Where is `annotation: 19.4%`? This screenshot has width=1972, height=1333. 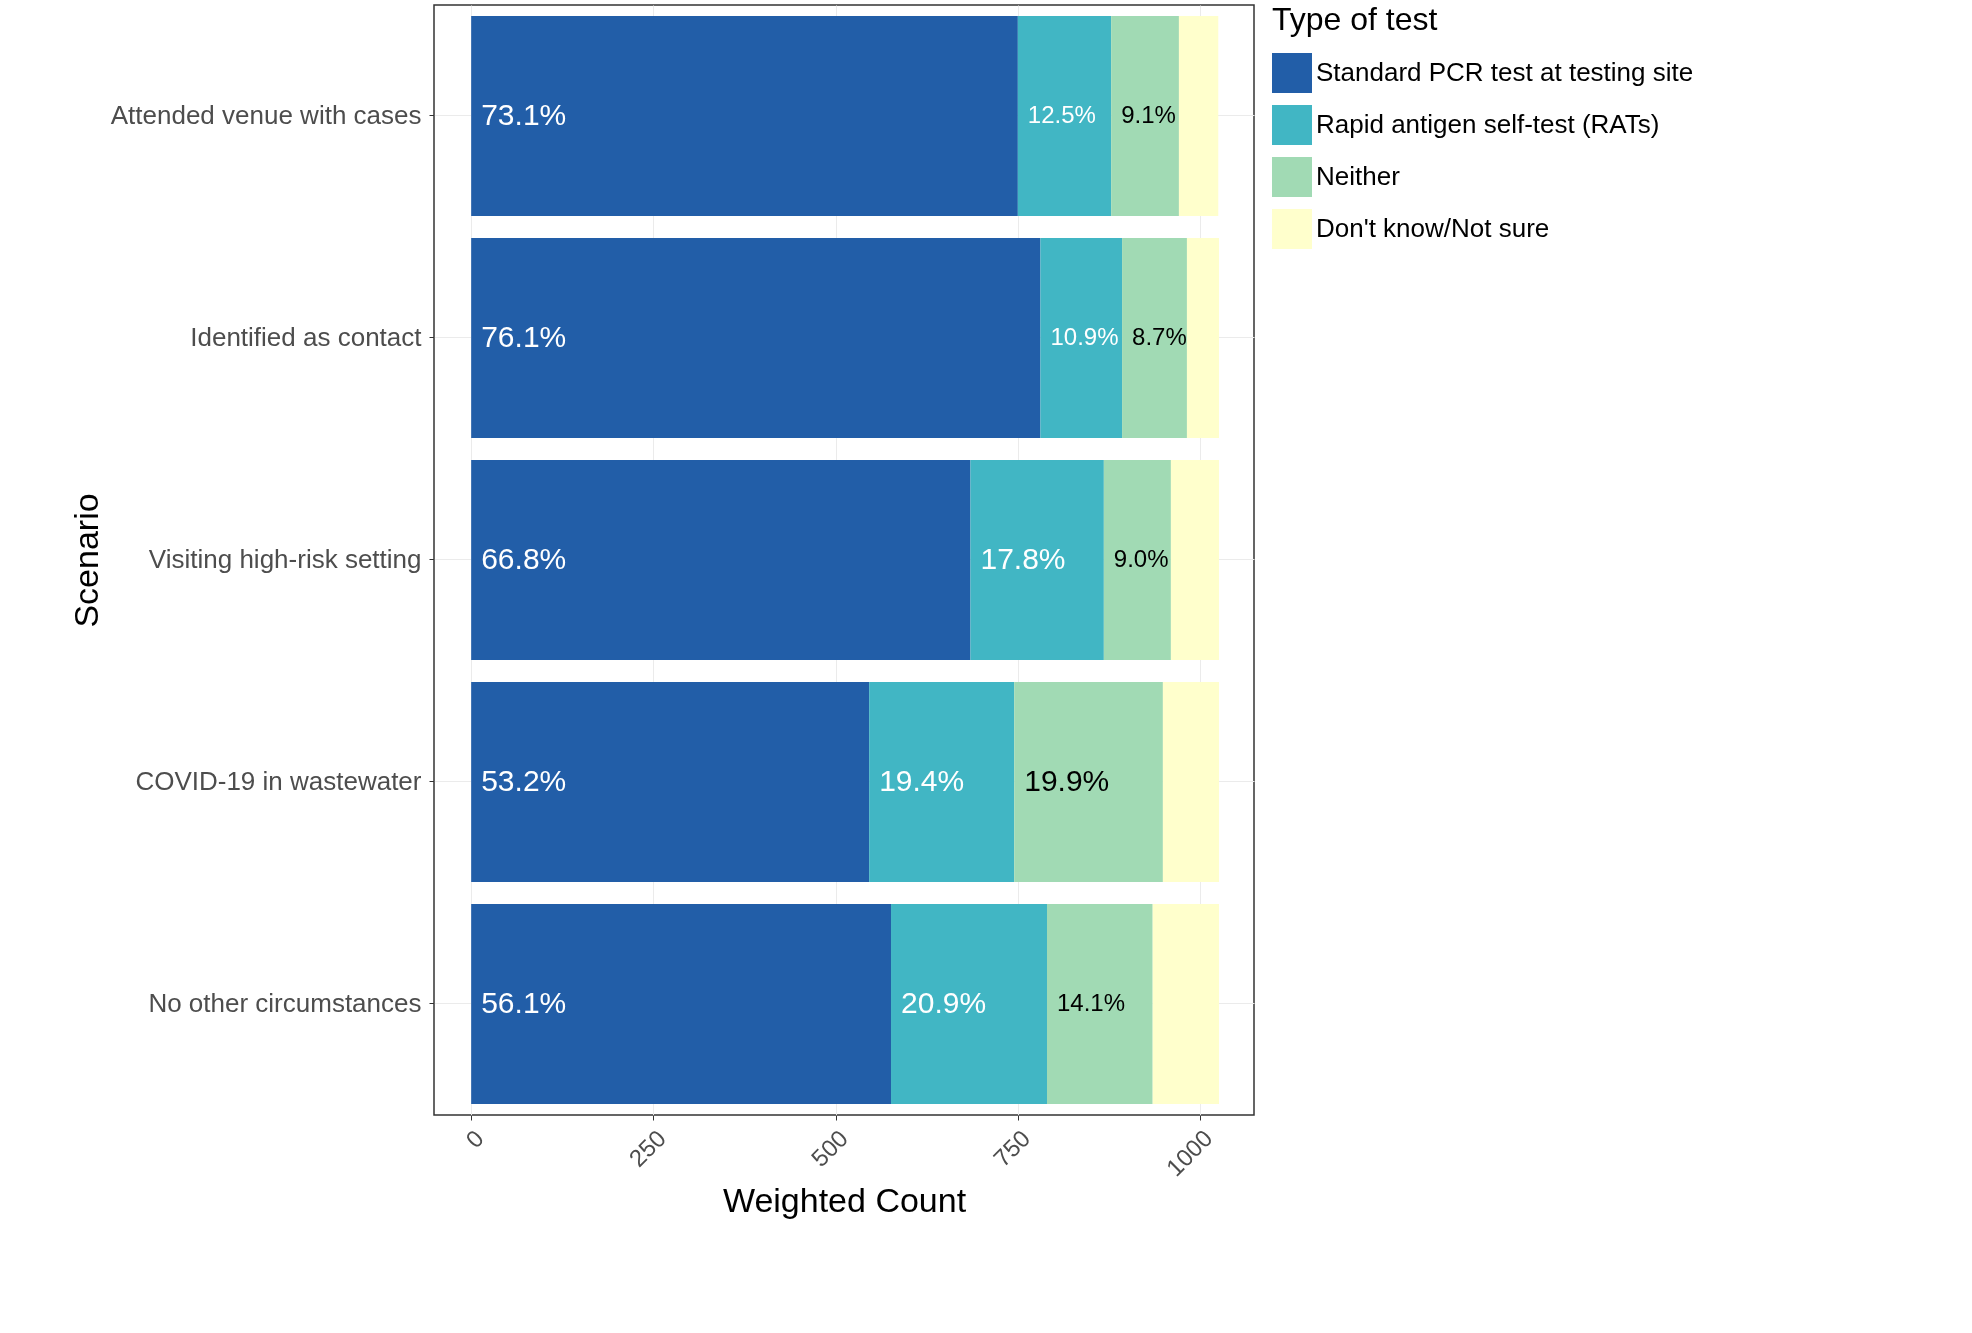 annotation: 19.4% is located at coordinates (922, 780).